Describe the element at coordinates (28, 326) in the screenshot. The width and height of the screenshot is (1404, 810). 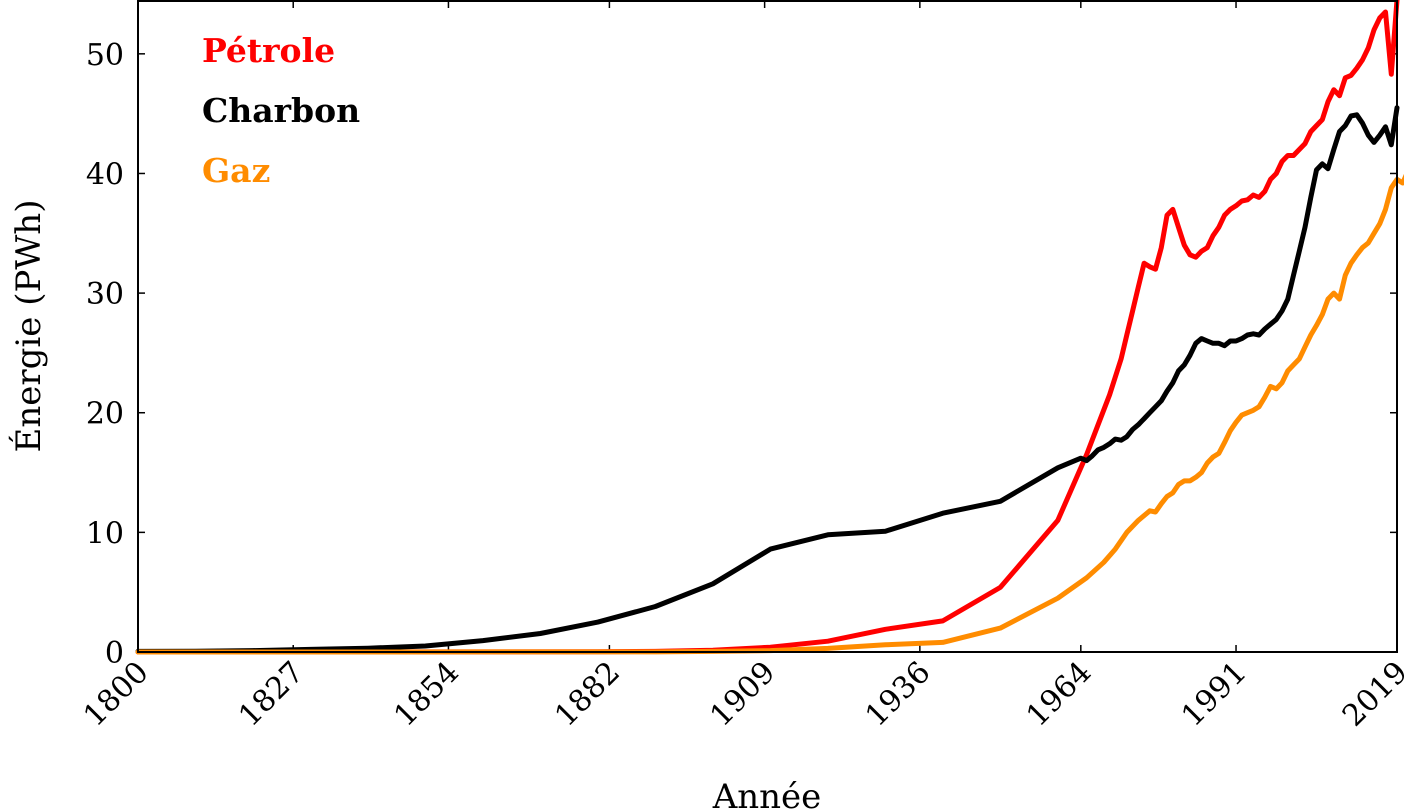
I see `y-axis-label: Énergie (PWh)` at that location.